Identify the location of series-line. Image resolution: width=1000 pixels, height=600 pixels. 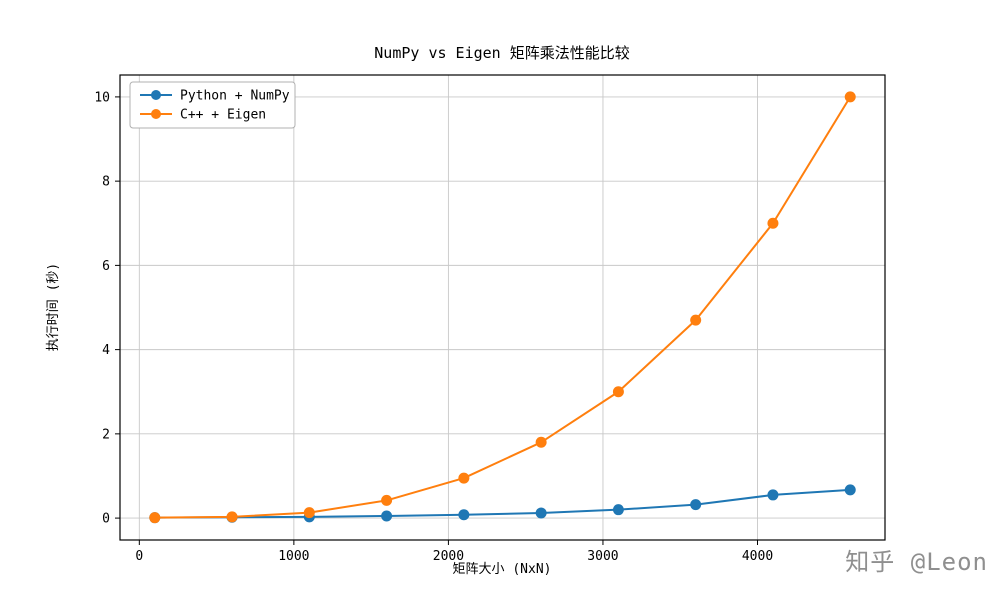
(502, 503).